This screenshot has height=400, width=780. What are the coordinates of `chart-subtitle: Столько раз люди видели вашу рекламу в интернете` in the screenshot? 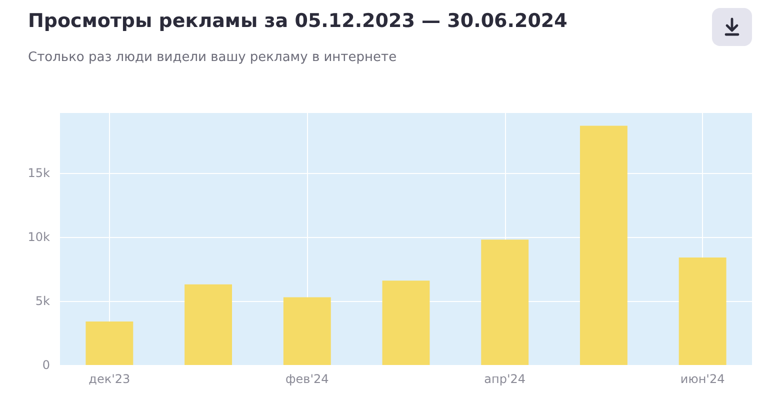 It's located at (212, 57).